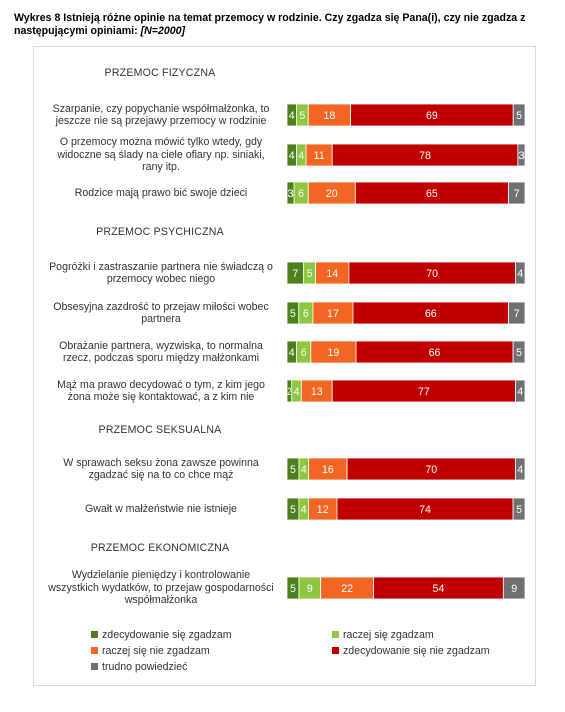  Describe the element at coordinates (332, 194) in the screenshot. I see `data-label: 20` at that location.